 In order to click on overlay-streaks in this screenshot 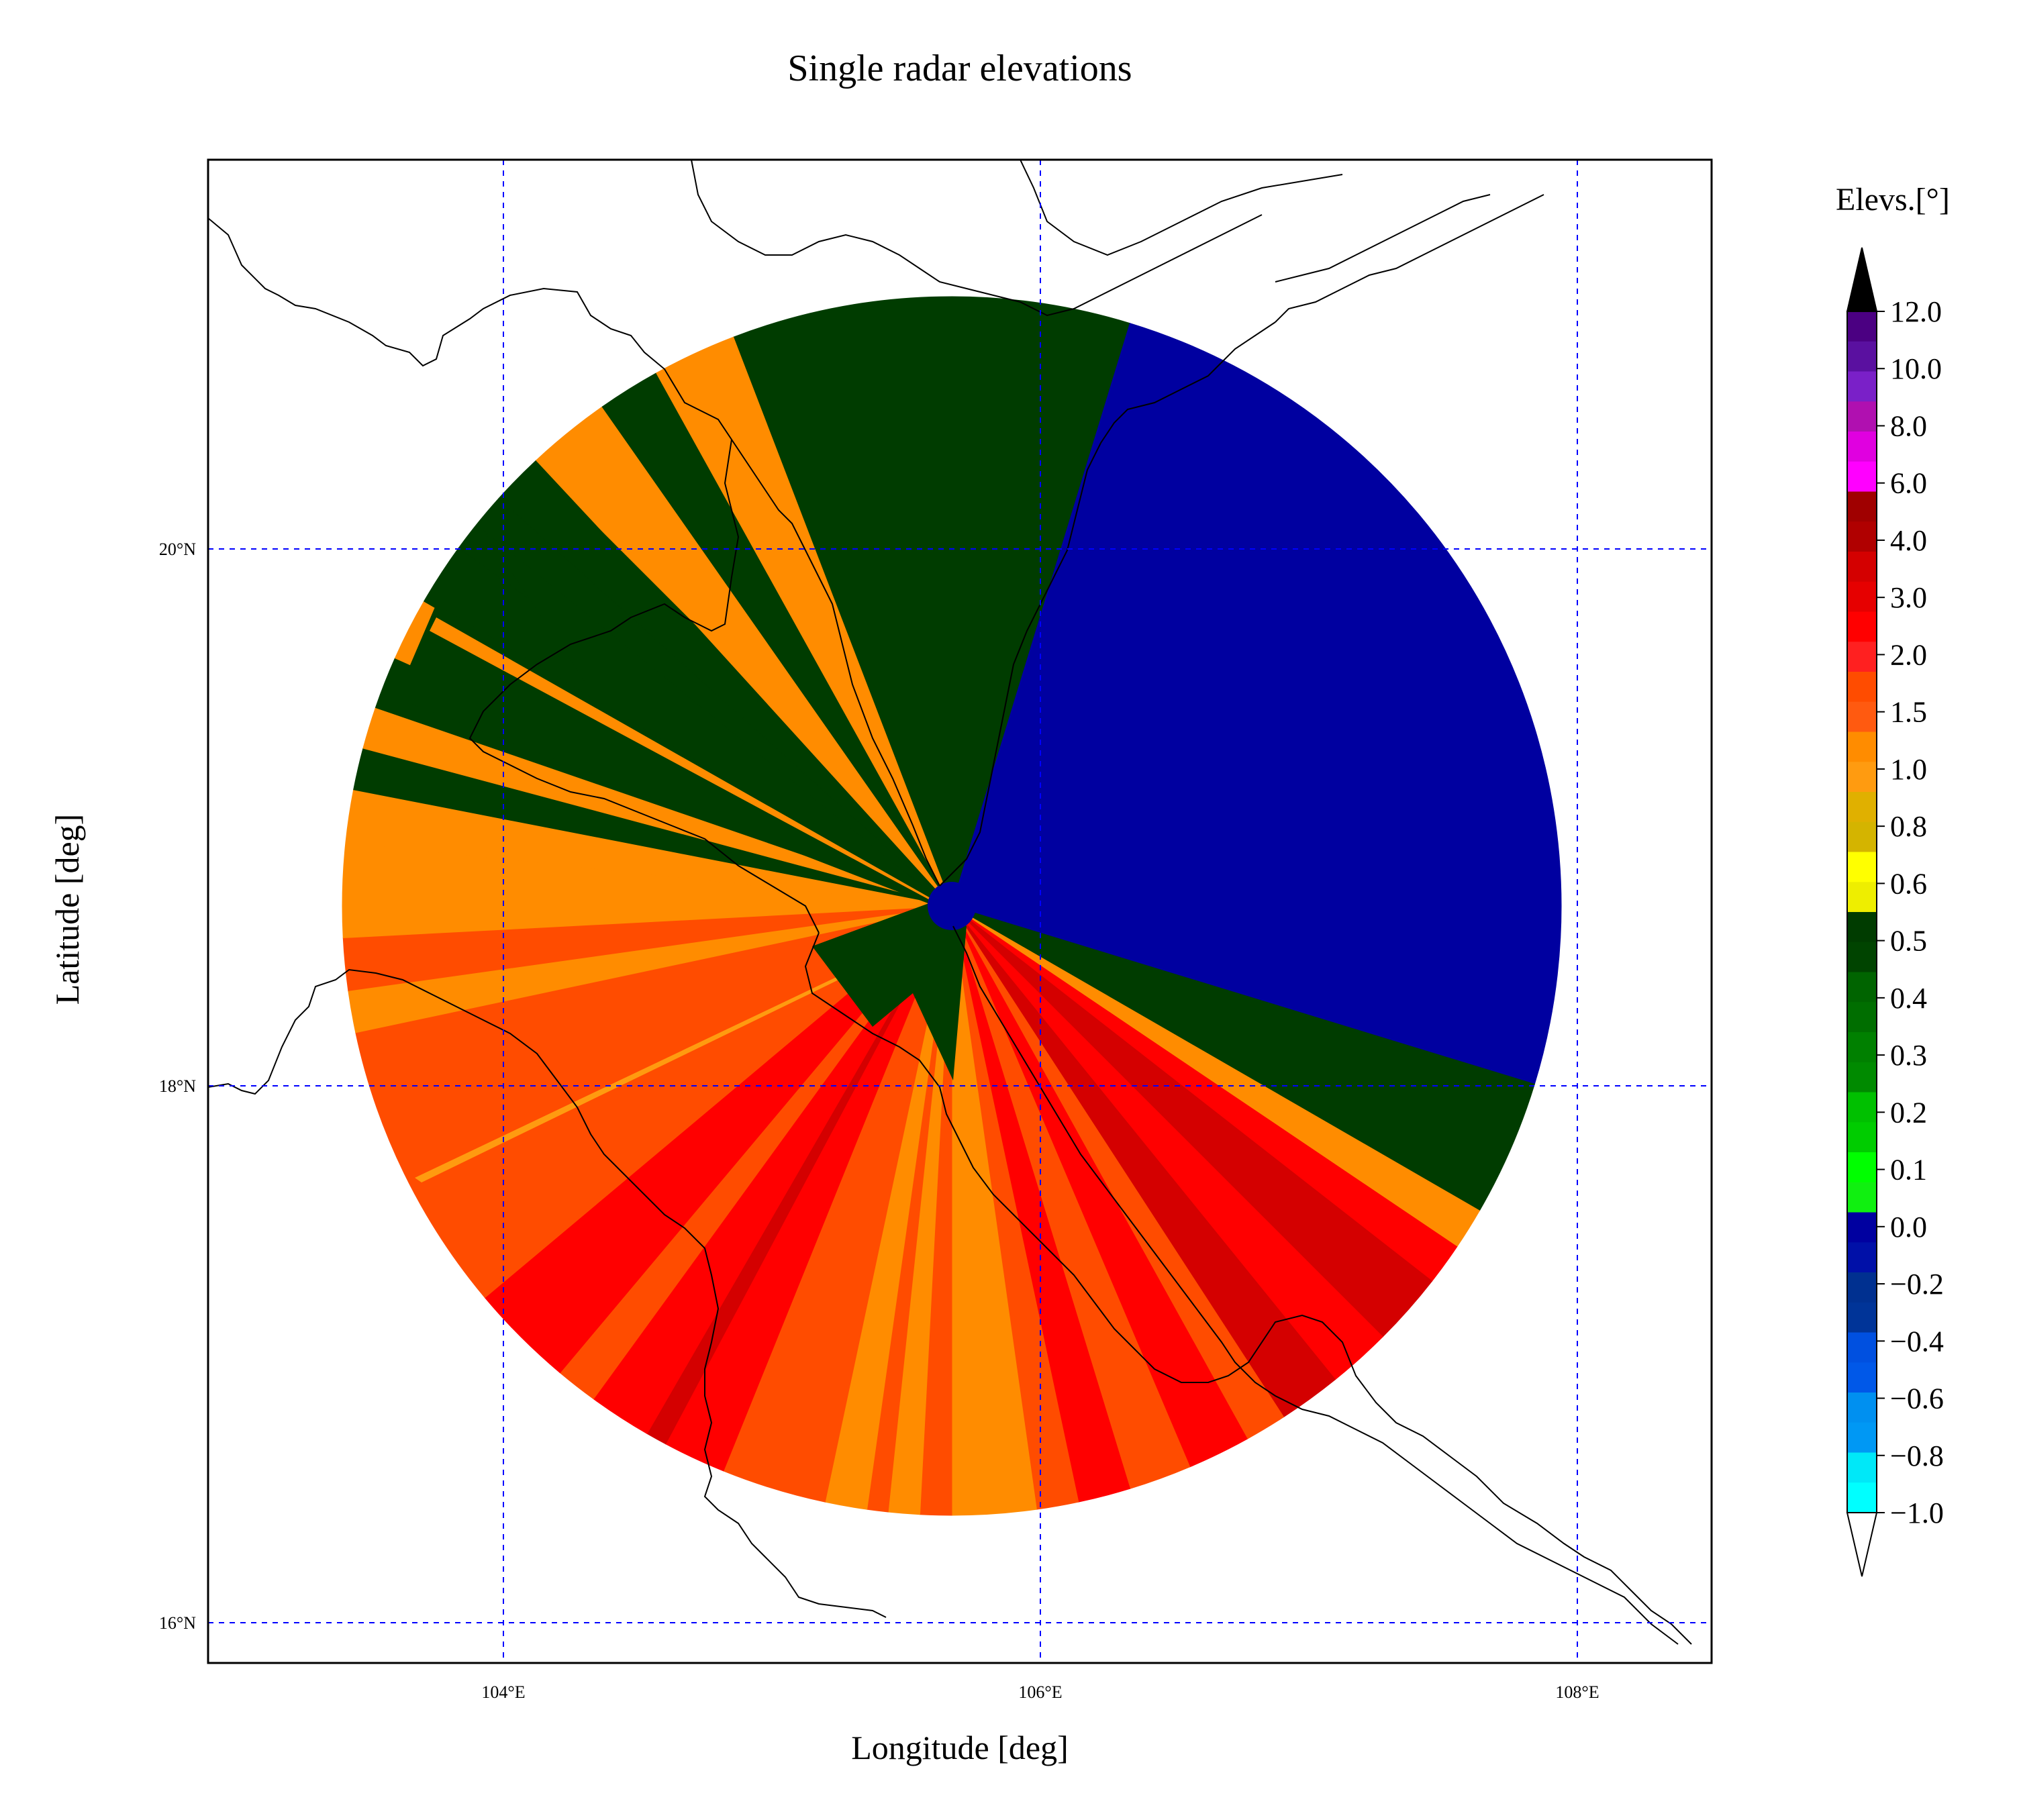, I will do `click(681, 824)`.